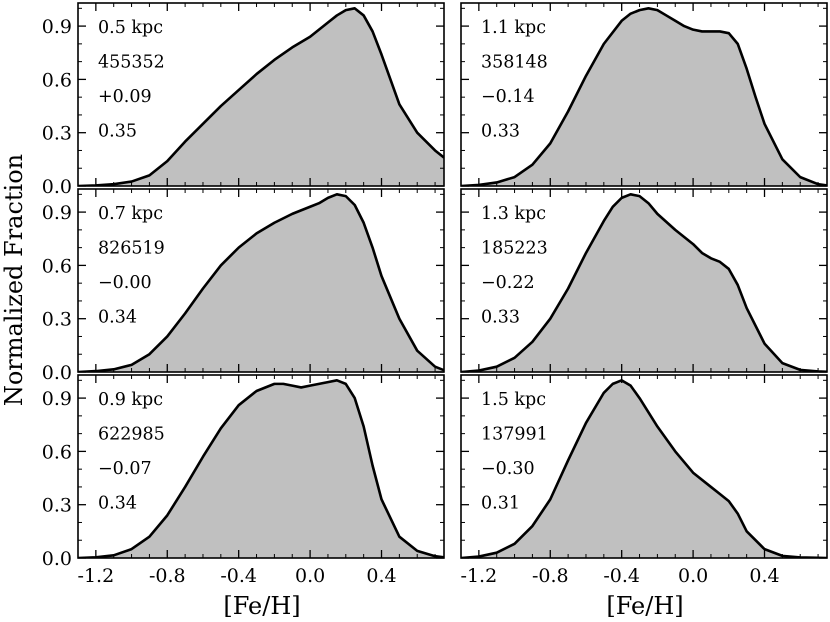 The image size is (830, 622). I want to click on panel-mean-metallicity: −0.22, so click(508, 283).